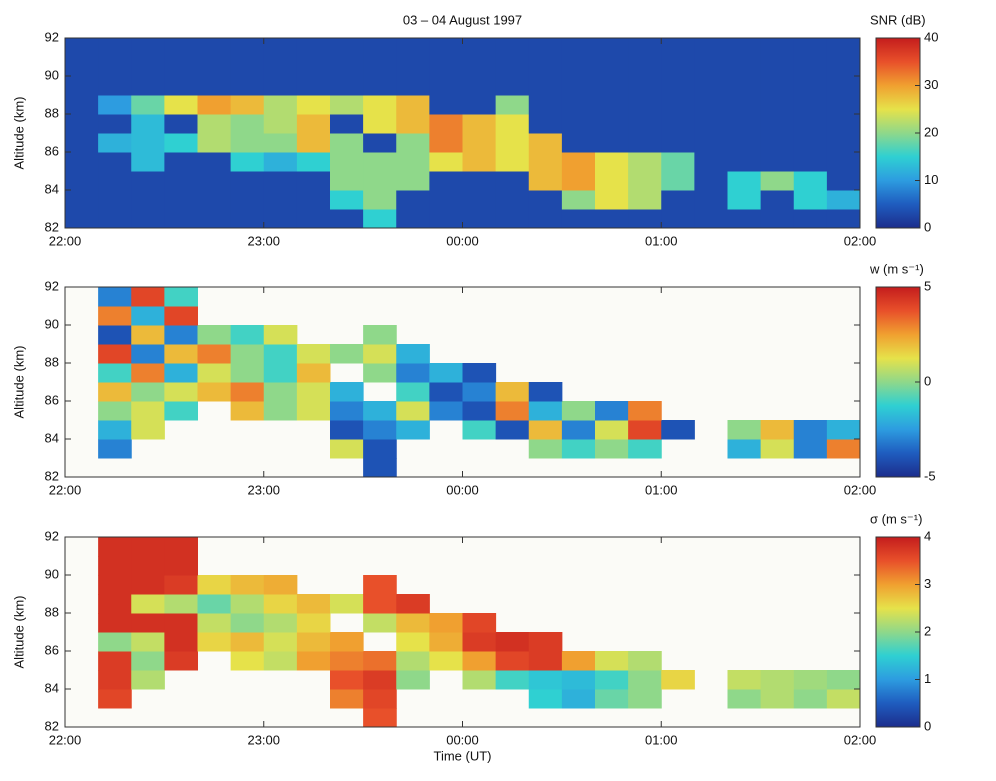 The width and height of the screenshot is (996, 781). Describe the element at coordinates (462, 19) in the screenshot. I see `chart-title: 03 – 04 August 1997` at that location.